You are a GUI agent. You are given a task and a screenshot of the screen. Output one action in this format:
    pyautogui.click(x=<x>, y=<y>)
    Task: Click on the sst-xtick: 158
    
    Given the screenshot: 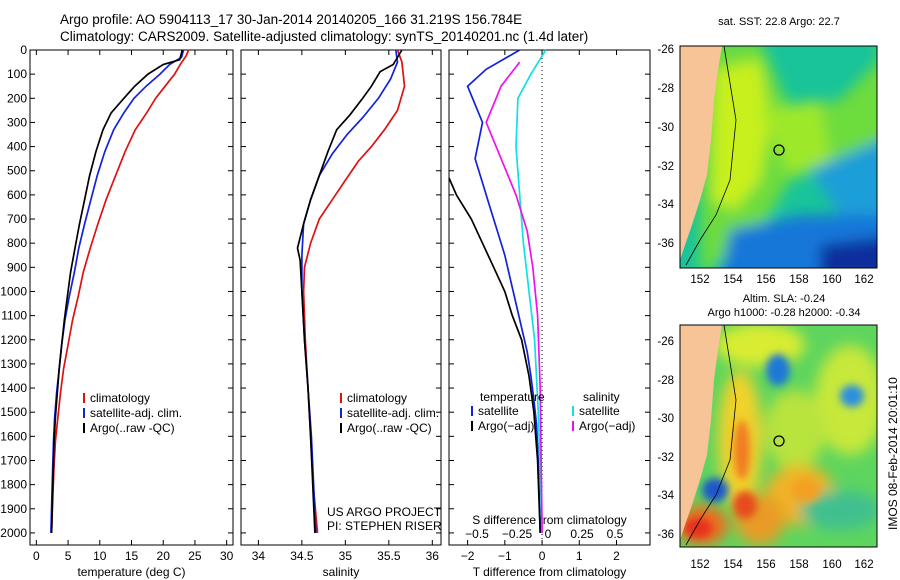 What is the action you would take?
    pyautogui.click(x=798, y=280)
    